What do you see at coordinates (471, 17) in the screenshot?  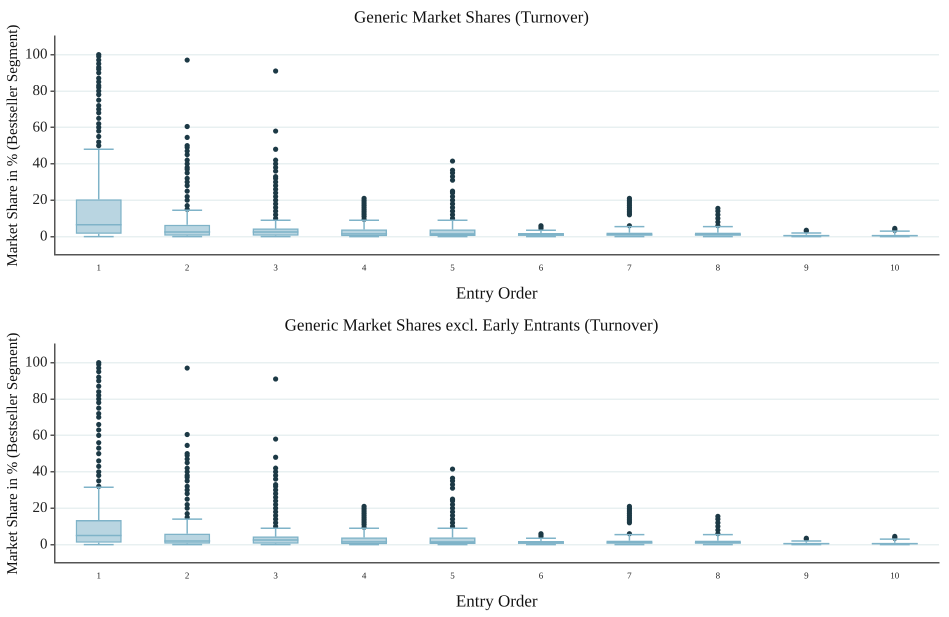 I see `chart-title: Generic Market Shares (Turnover)` at bounding box center [471, 17].